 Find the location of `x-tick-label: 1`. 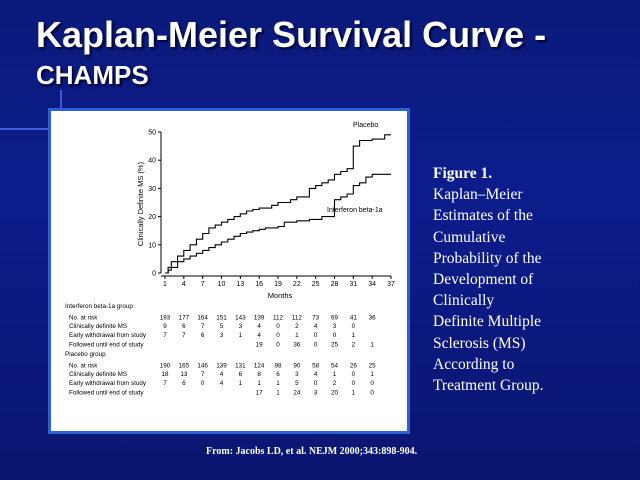

x-tick-label: 1 is located at coordinates (165, 284).